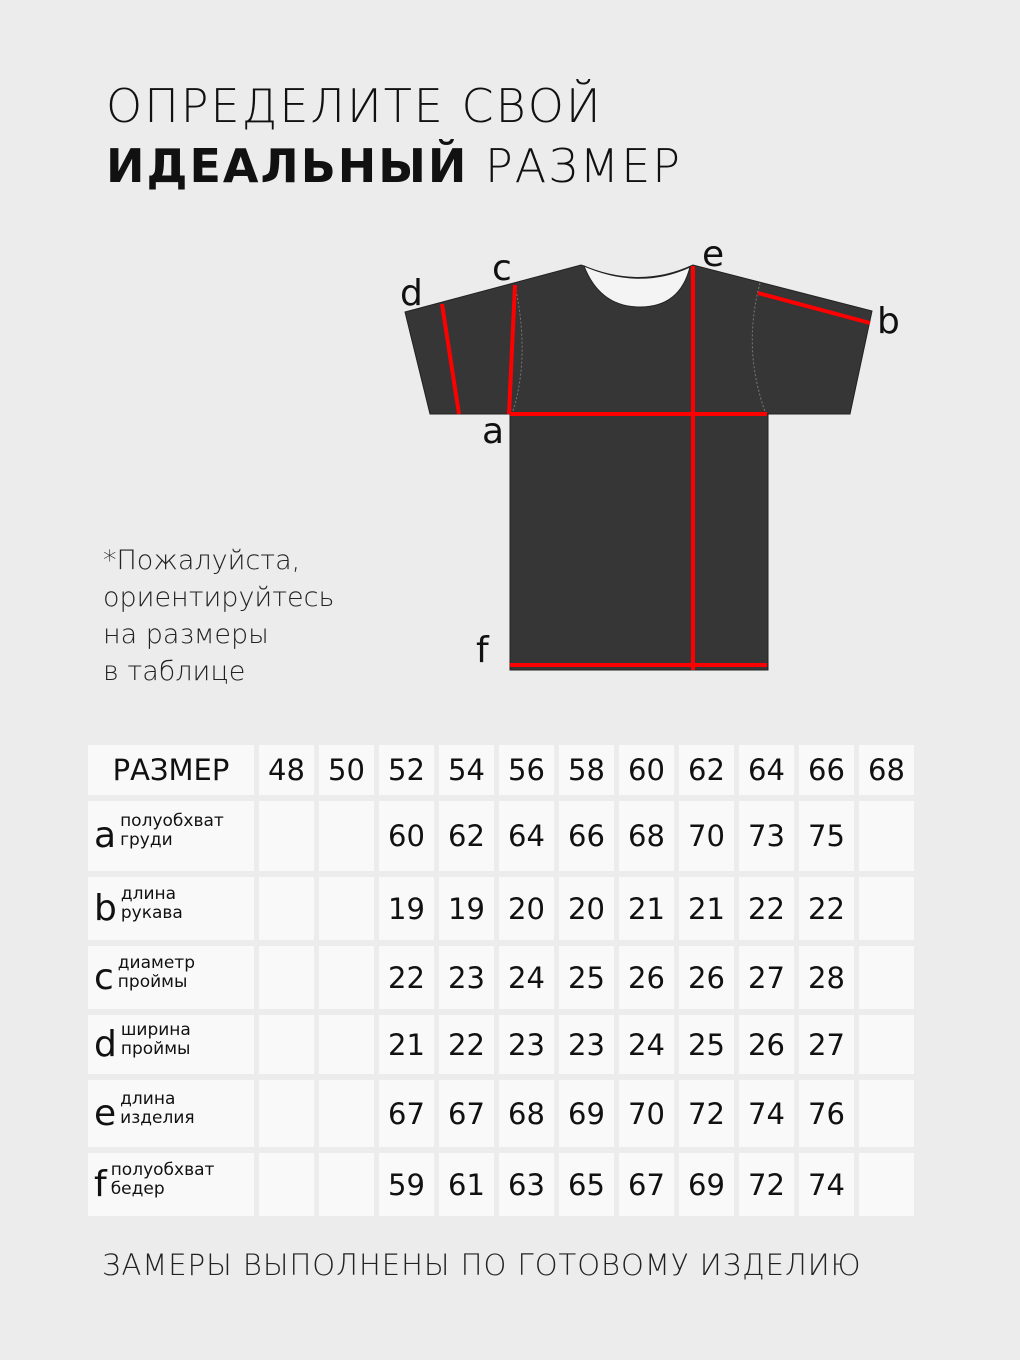 The height and width of the screenshot is (1360, 1020). I want to click on table-cell: 73, so click(766, 836).